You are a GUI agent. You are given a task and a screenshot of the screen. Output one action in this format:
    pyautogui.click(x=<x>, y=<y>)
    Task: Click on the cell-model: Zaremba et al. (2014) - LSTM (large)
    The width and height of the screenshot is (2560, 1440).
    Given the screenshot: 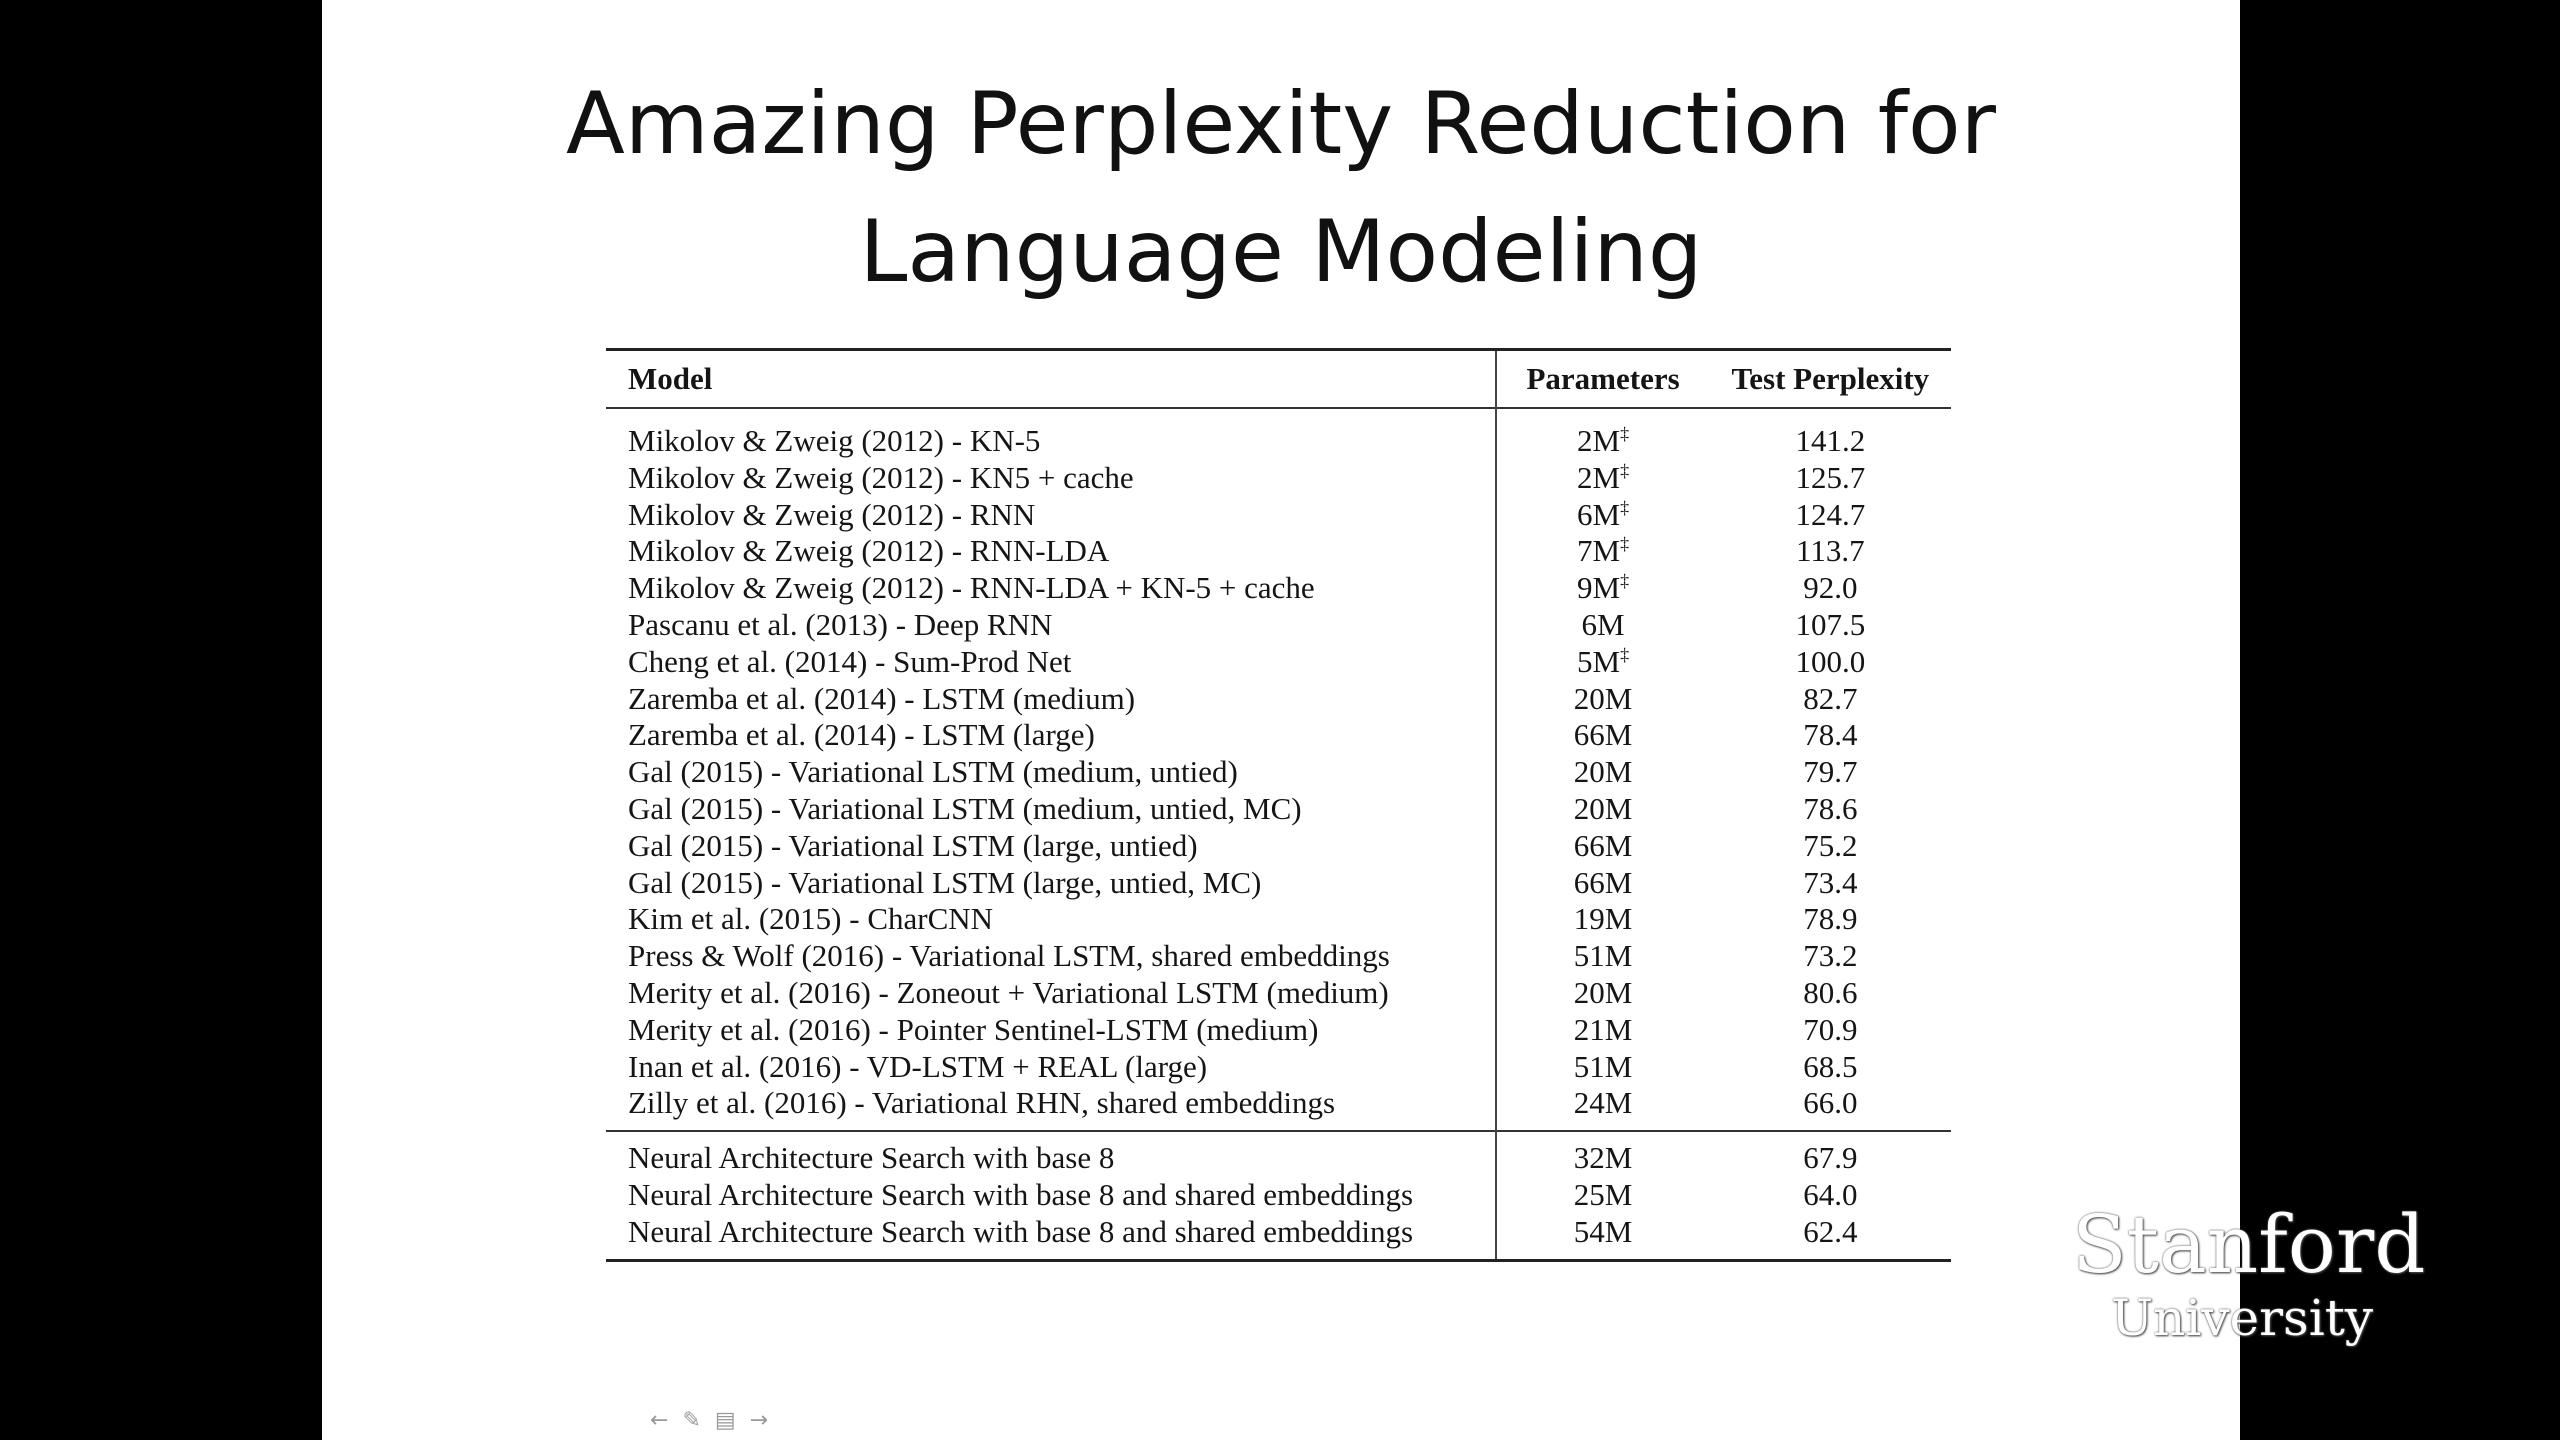 What is the action you would take?
    pyautogui.click(x=1051, y=736)
    